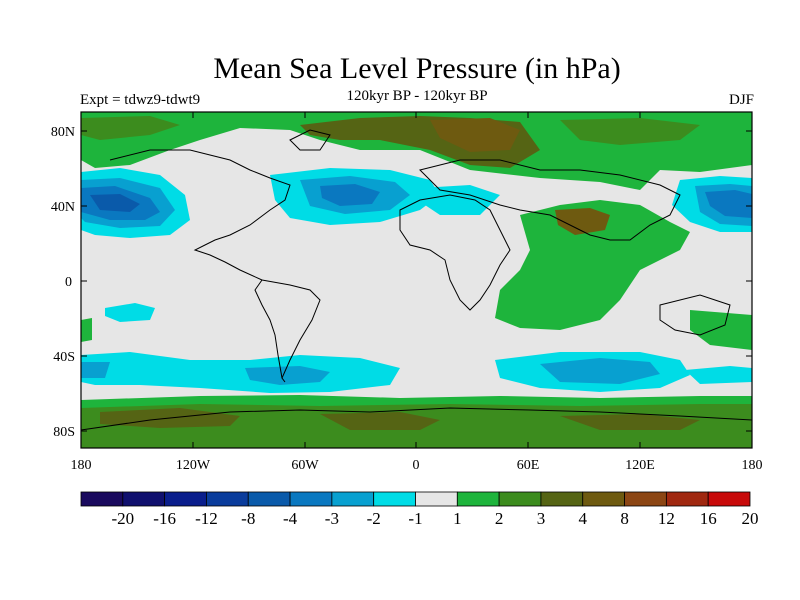 This screenshot has height=600, width=800. I want to click on colorbar-label: 8, so click(624, 518).